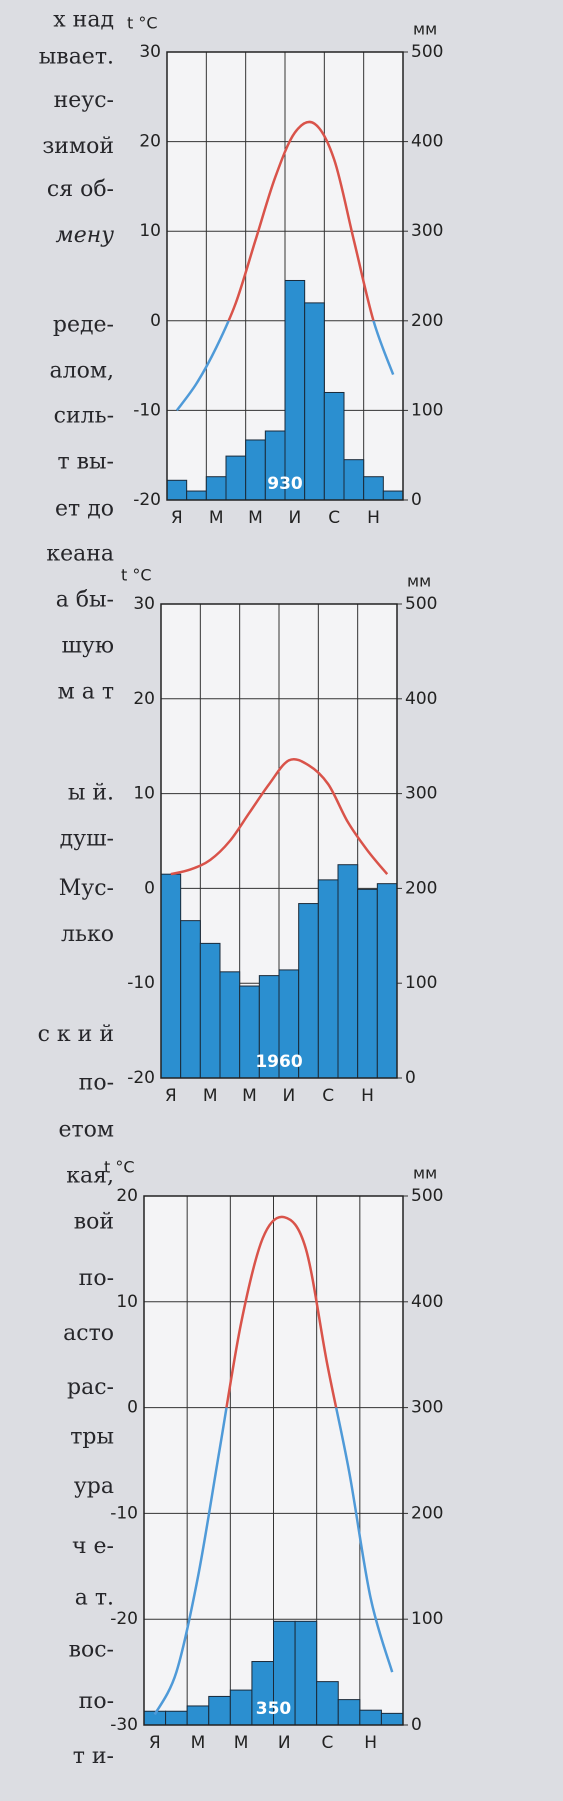  What do you see at coordinates (285, 484) in the screenshot?
I see `total-label: 930` at bounding box center [285, 484].